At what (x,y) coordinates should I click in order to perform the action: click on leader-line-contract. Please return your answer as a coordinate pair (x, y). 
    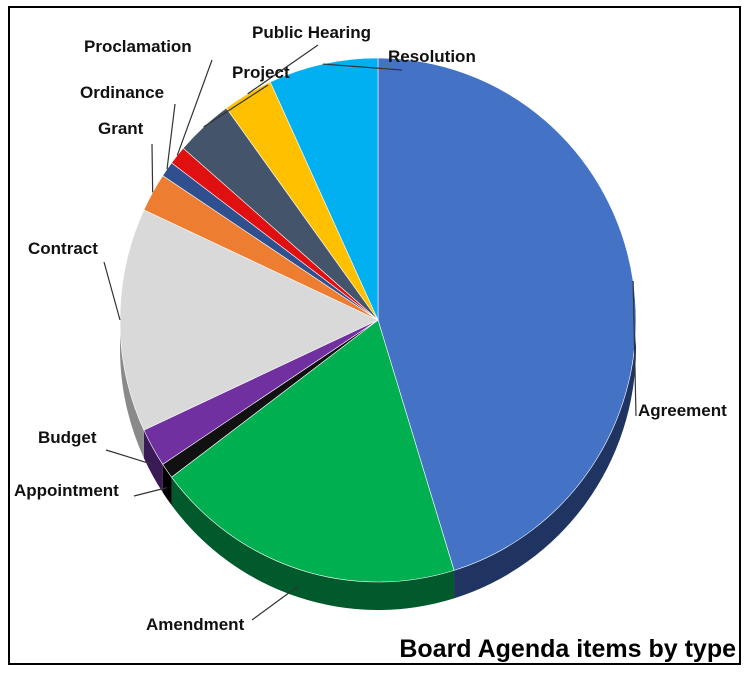
    Looking at the image, I should click on (112, 291).